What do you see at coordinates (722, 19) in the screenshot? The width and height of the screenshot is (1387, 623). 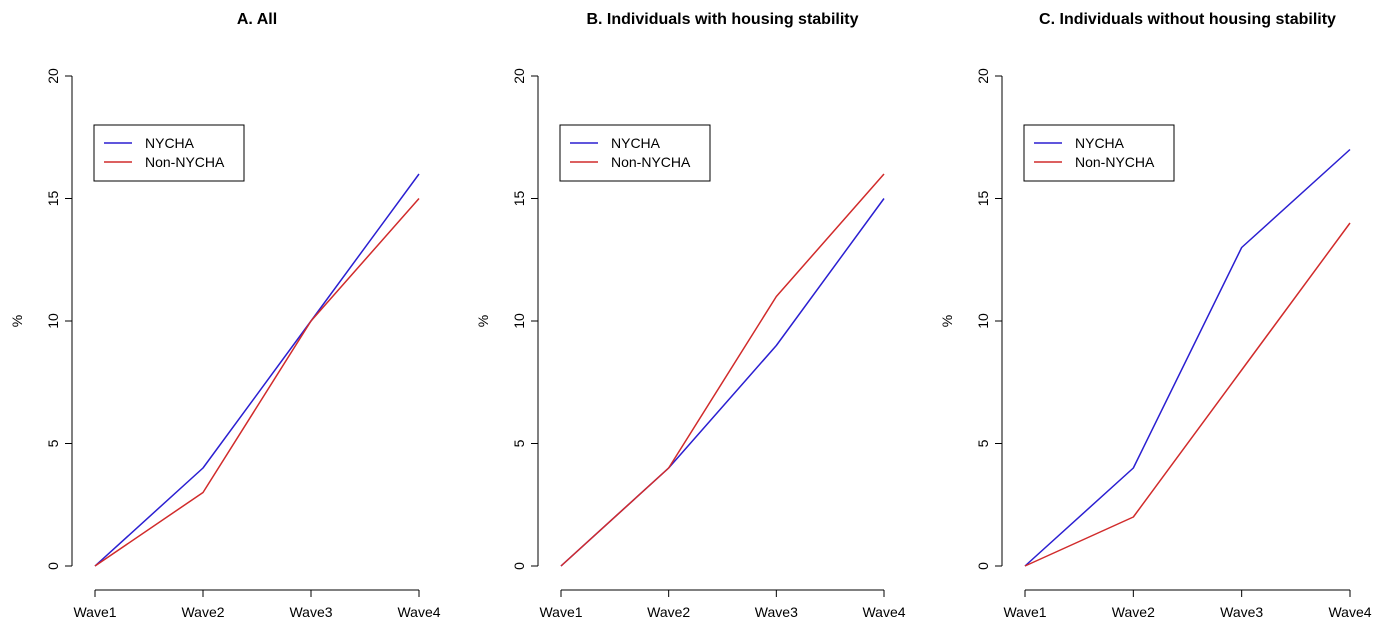 I see `chart-title: B. Individuals with housing stability` at bounding box center [722, 19].